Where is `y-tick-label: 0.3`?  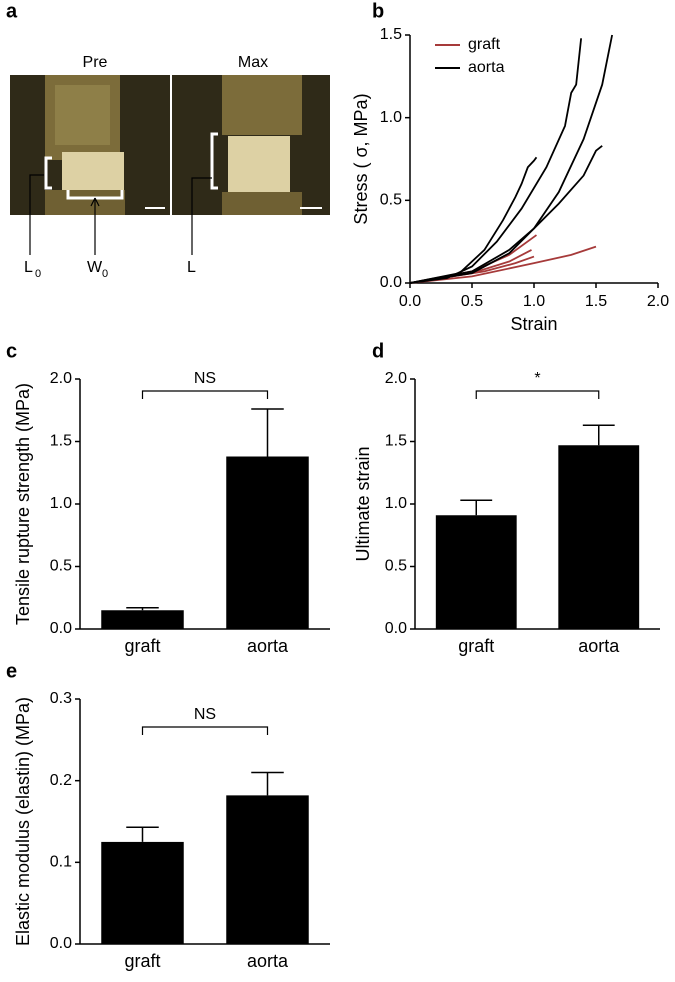 y-tick-label: 0.3 is located at coordinates (61, 698).